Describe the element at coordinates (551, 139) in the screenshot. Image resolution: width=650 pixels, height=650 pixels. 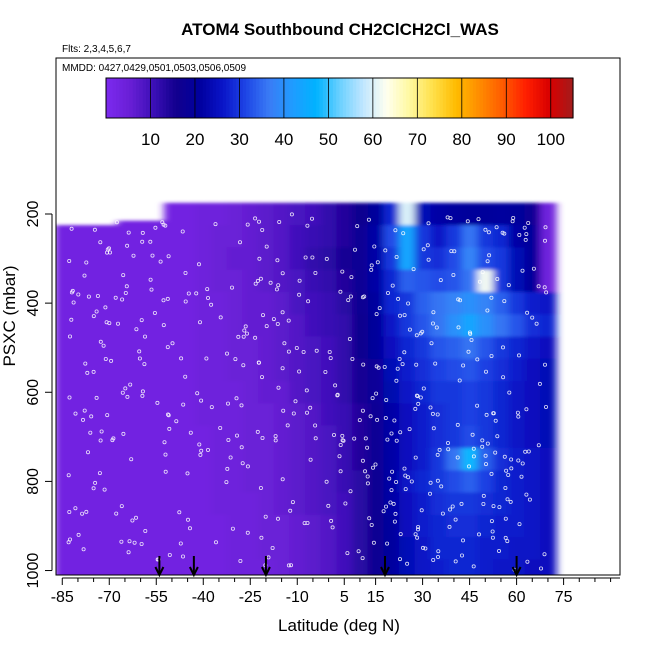
I see `colorbar-tick-label: 100` at that location.